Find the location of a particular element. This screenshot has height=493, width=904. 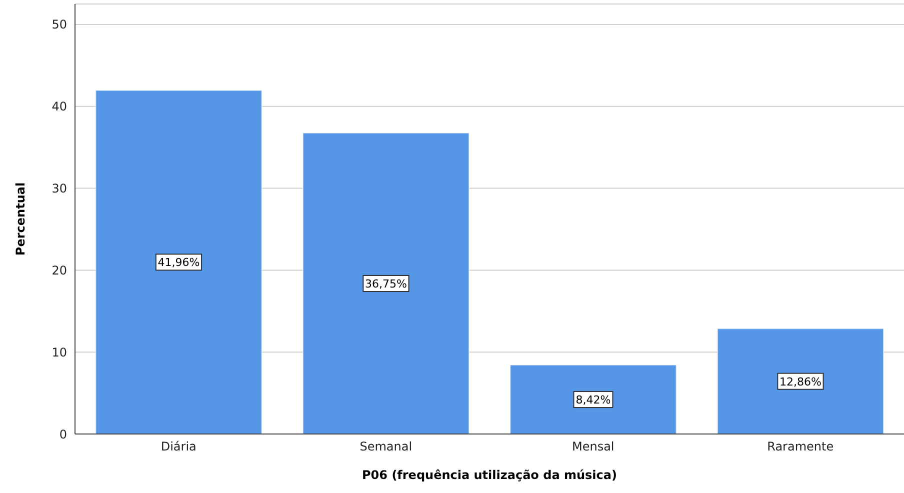

x-tick-label: Diária is located at coordinates (178, 447).